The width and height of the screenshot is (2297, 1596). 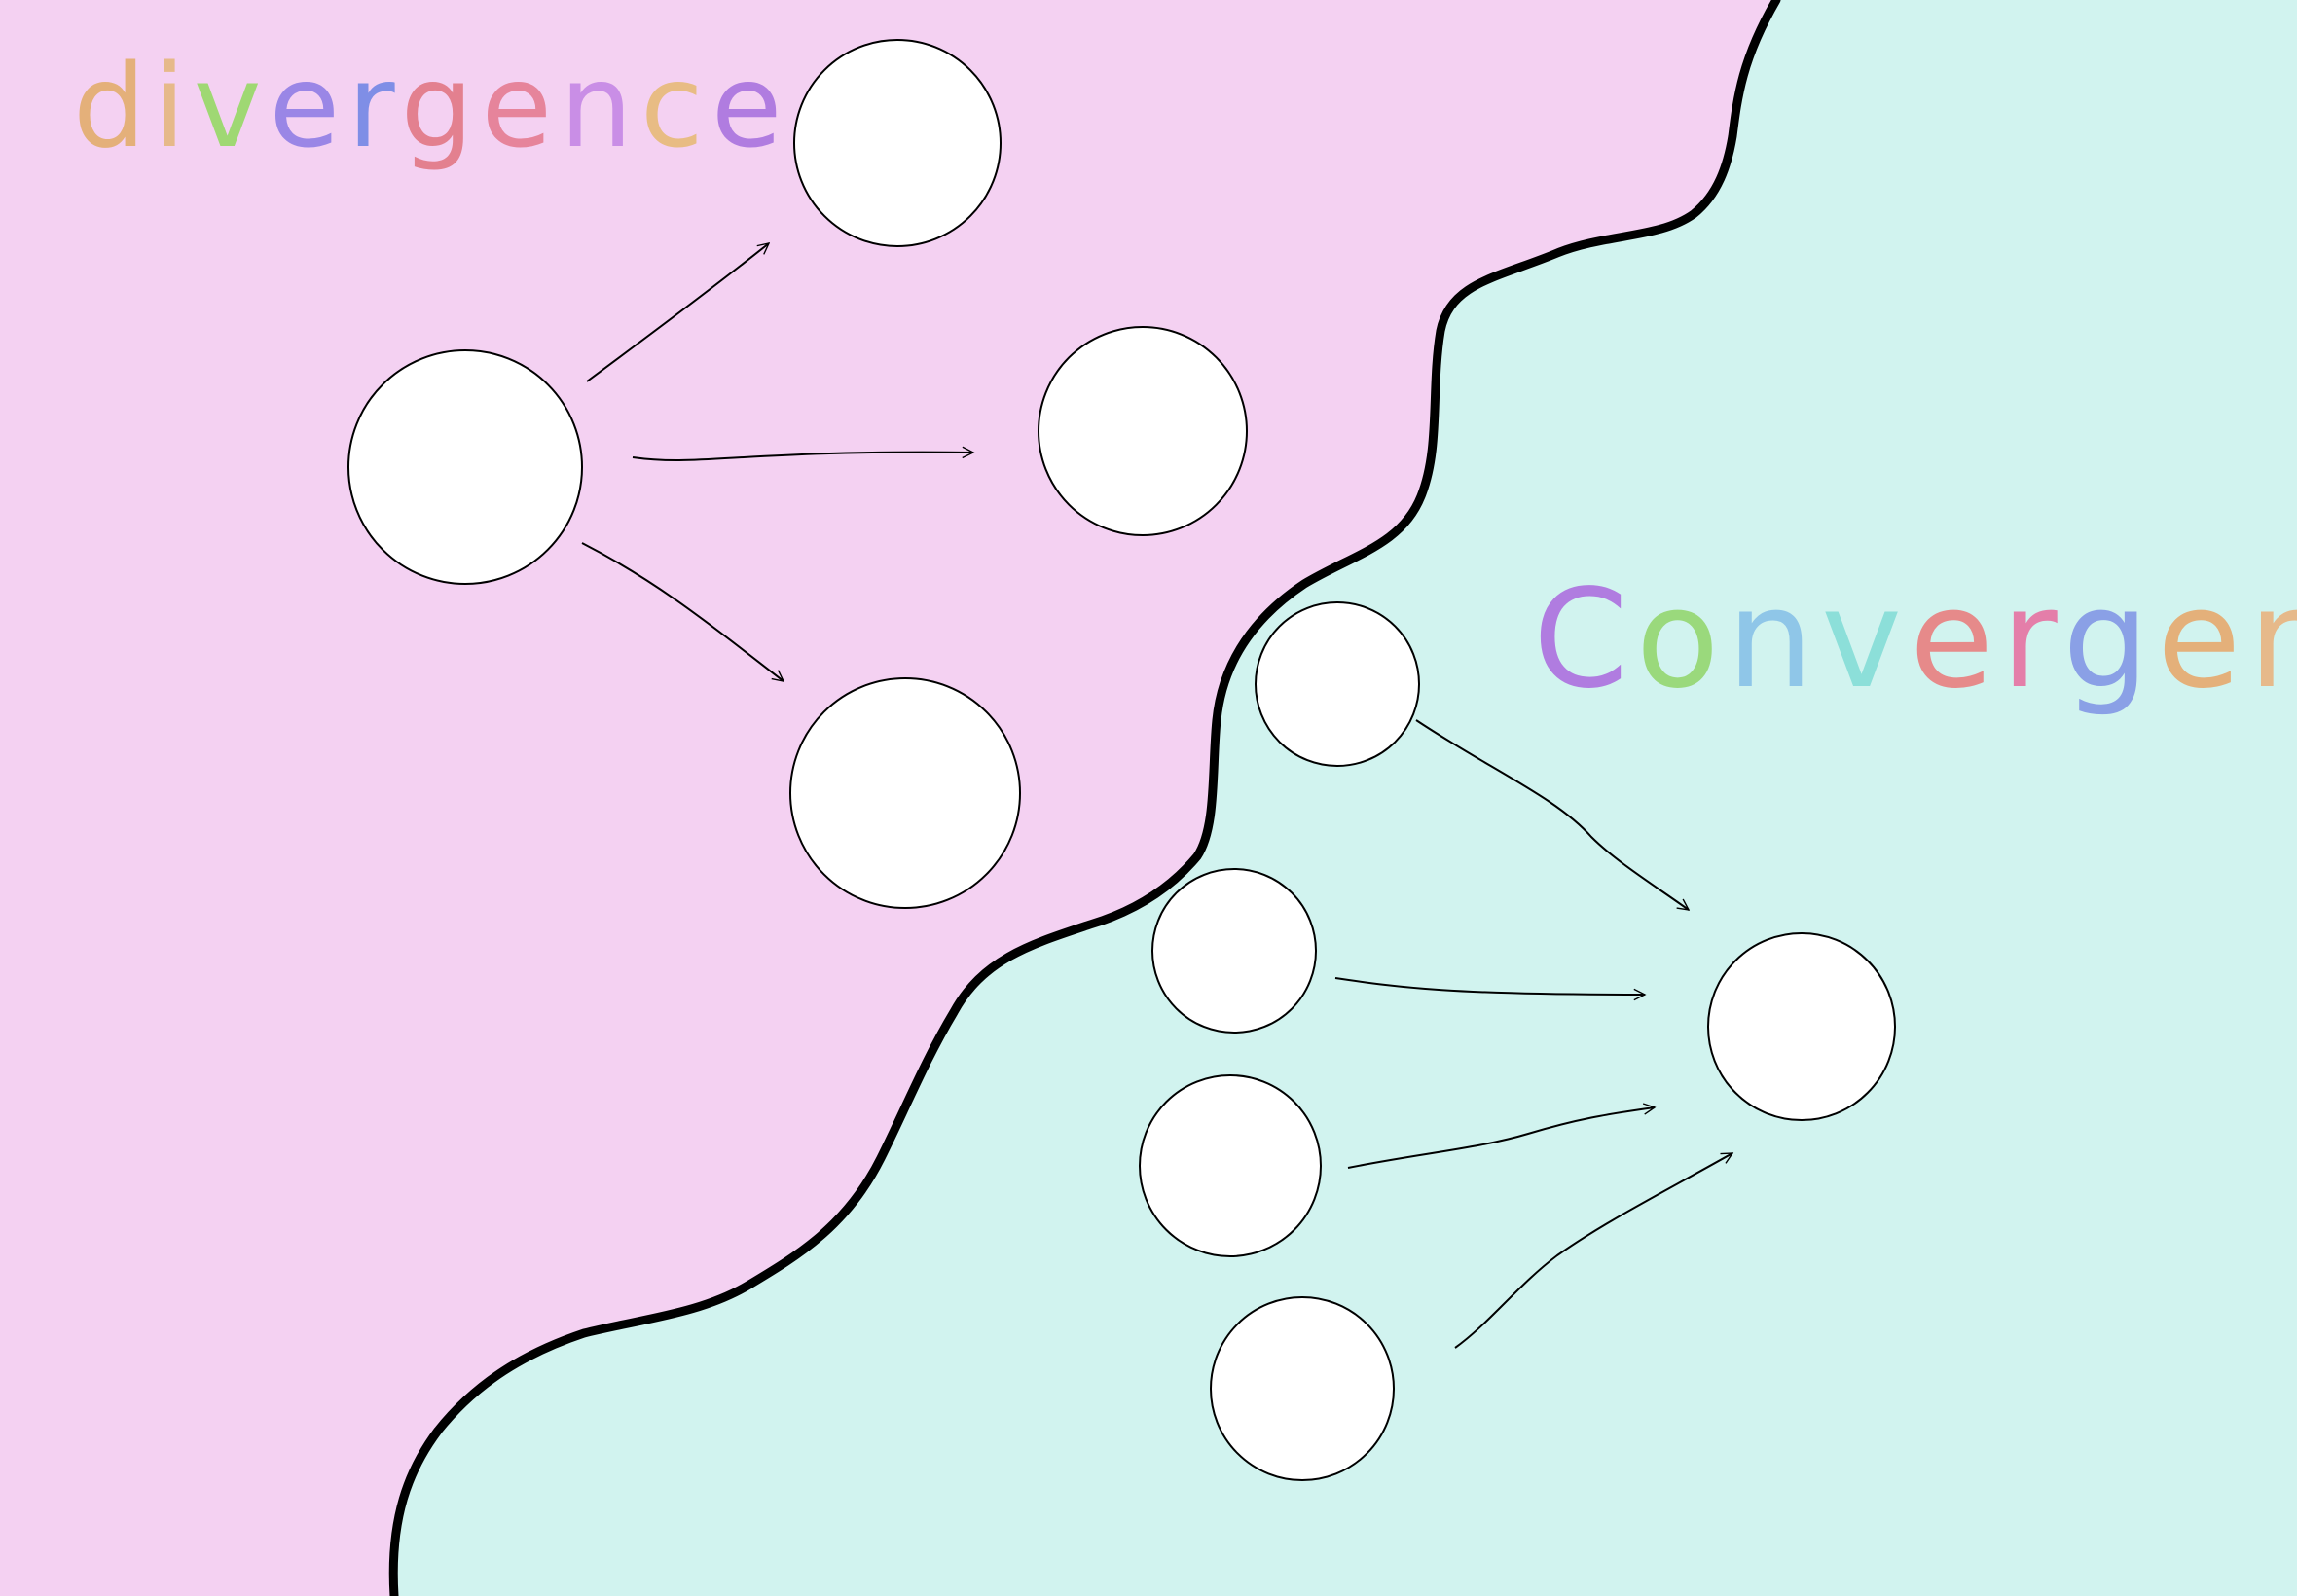 What do you see at coordinates (1143, 431) in the screenshot?
I see `divergence-target-node-middle` at bounding box center [1143, 431].